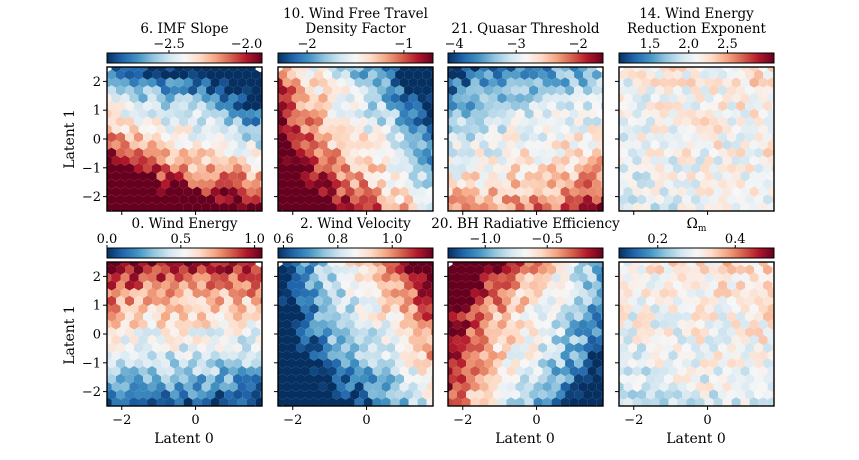  What do you see at coordinates (292, 420) in the screenshot?
I see `x-tick-label: −2` at bounding box center [292, 420].